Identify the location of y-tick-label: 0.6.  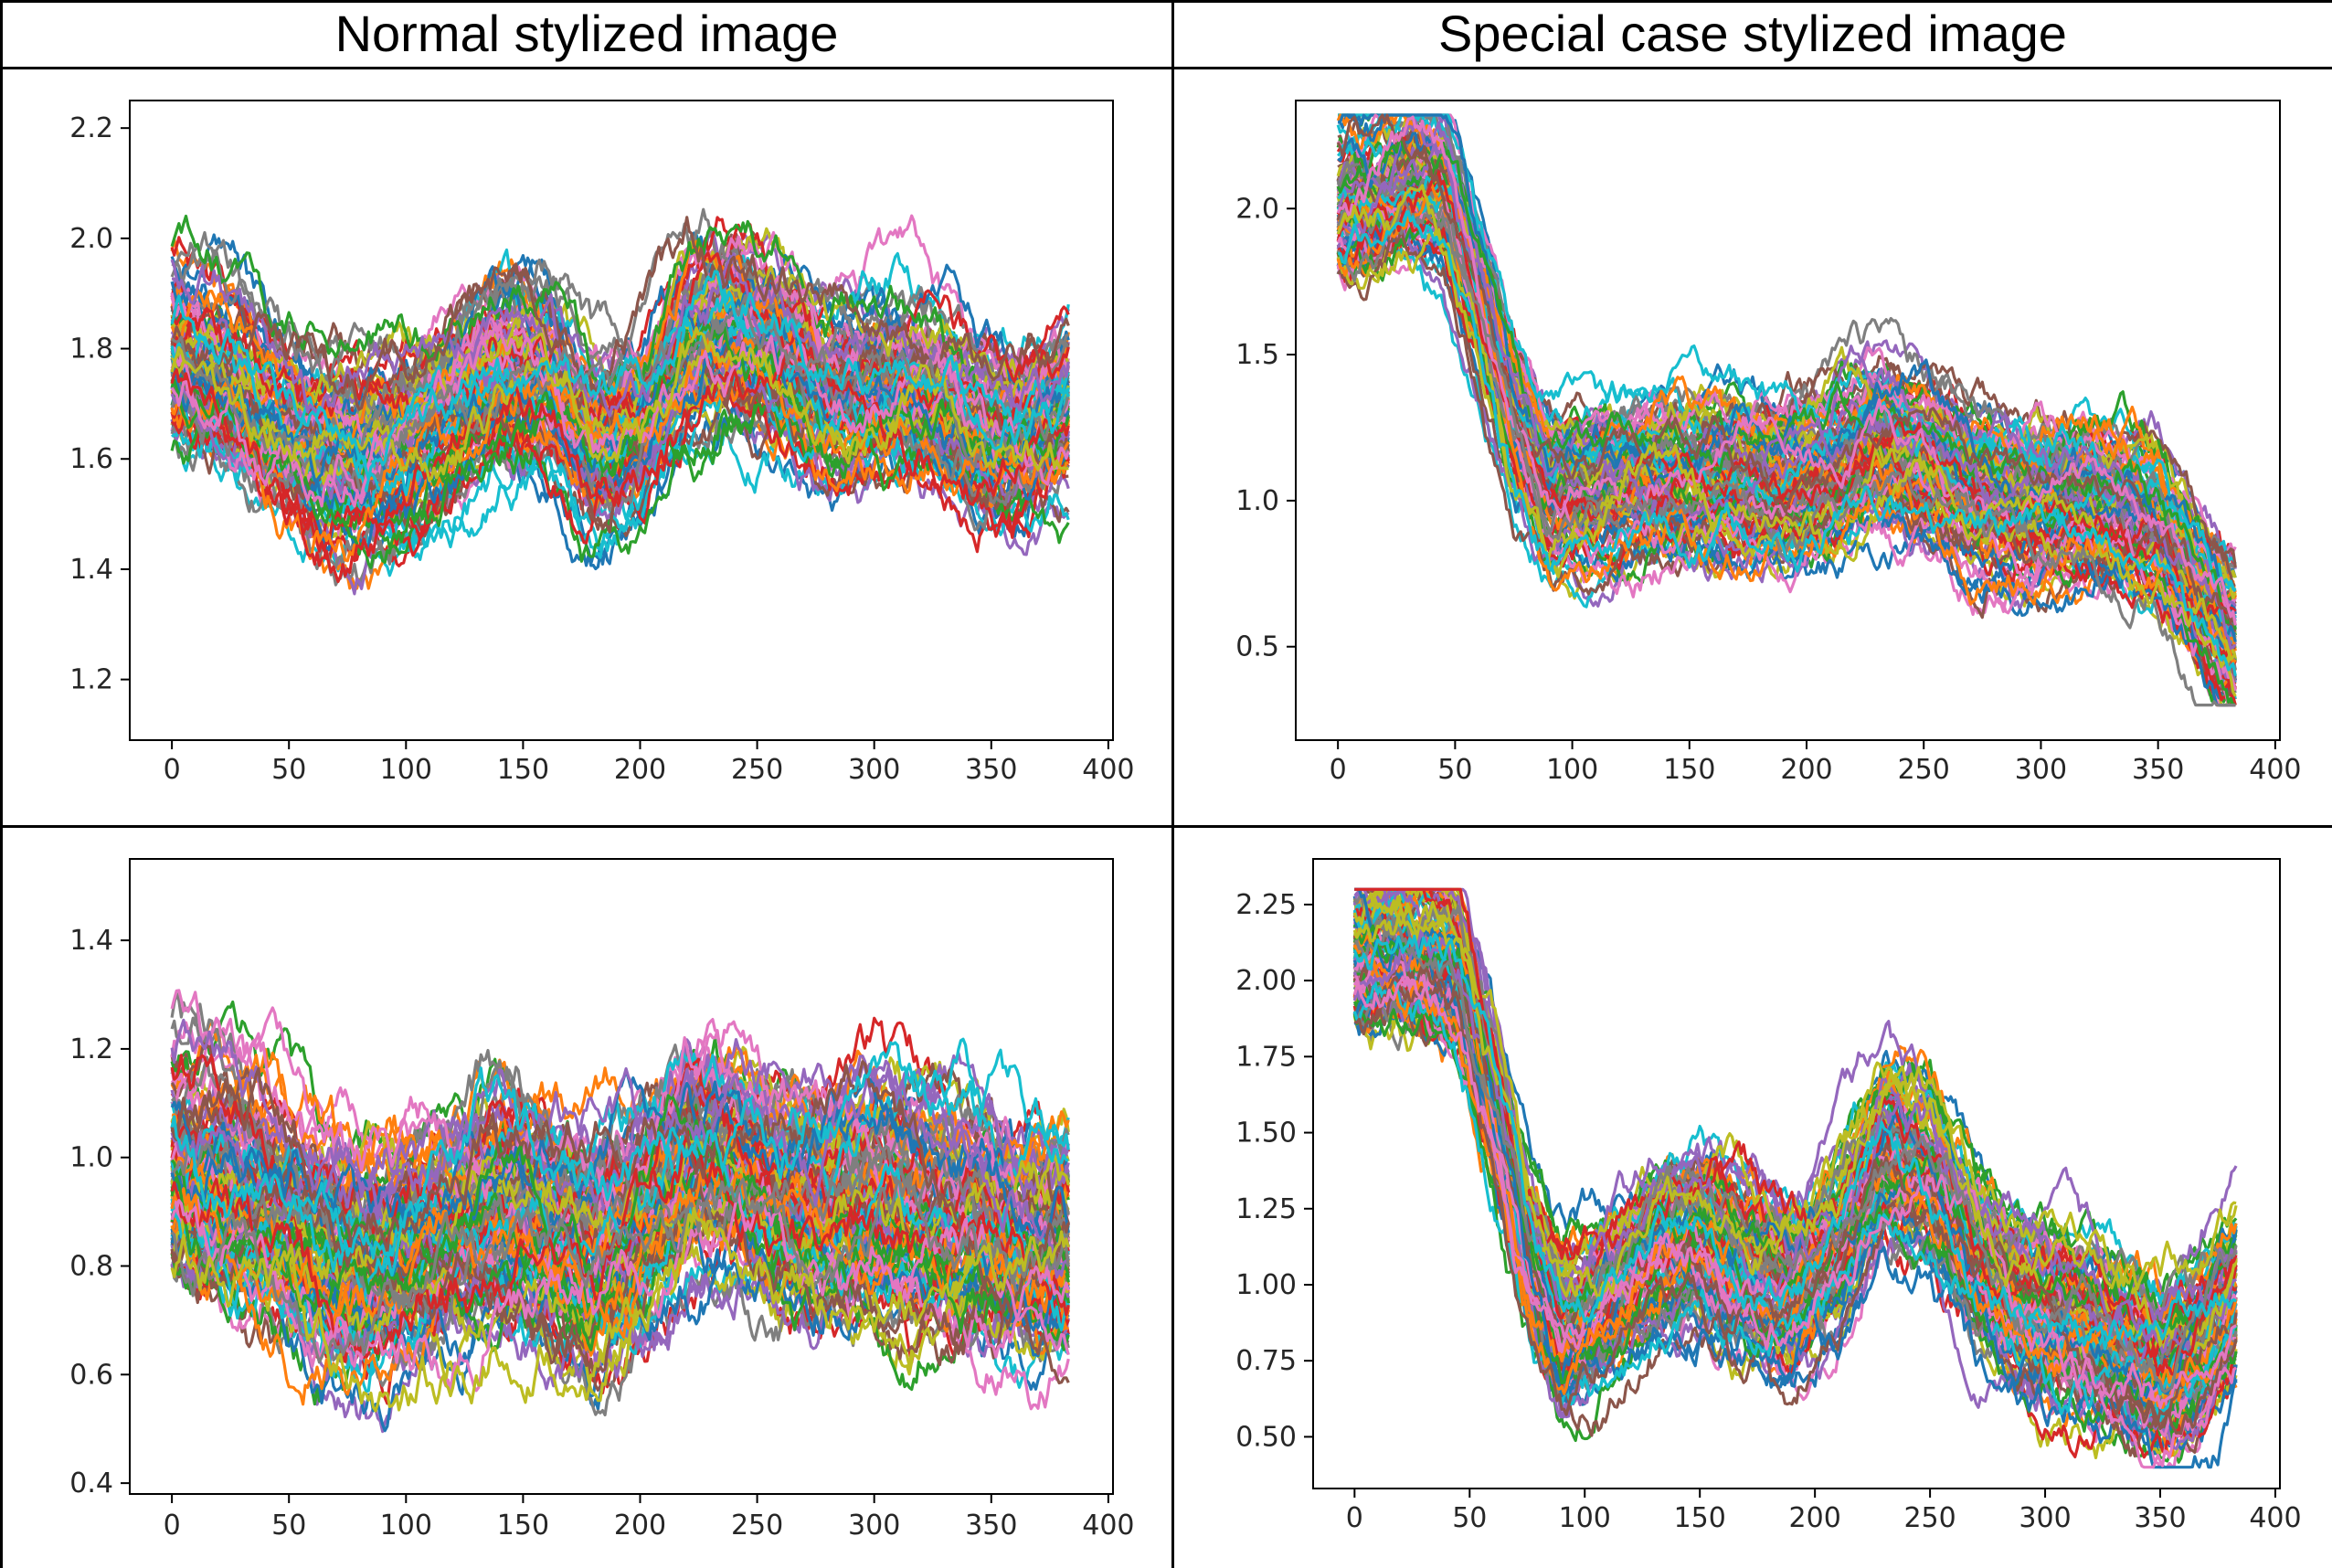
(91, 1375).